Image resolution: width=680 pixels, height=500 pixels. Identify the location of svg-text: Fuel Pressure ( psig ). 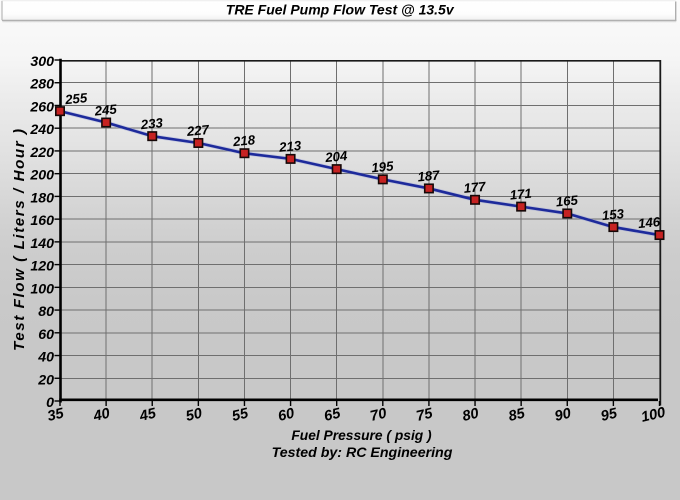
(361, 435).